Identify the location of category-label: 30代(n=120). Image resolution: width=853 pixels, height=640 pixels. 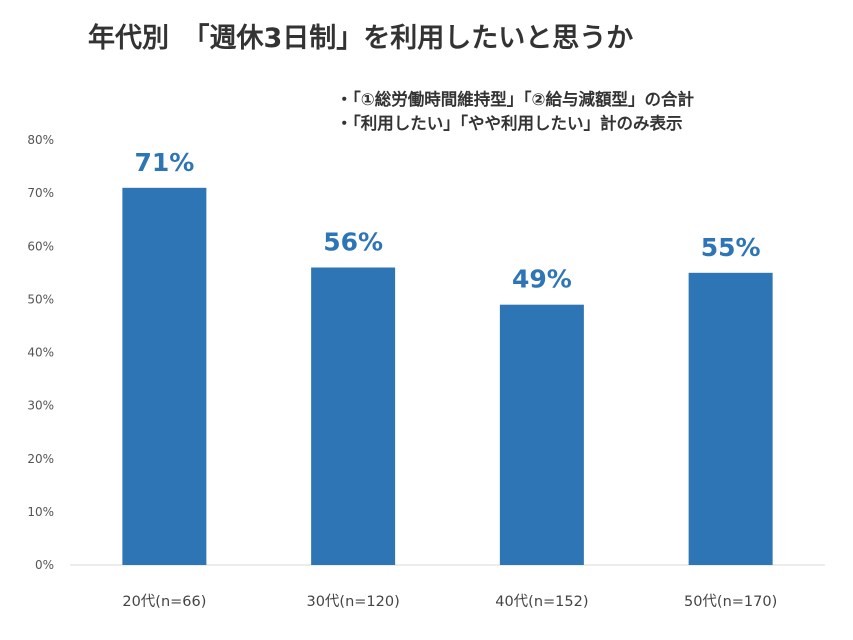
(352, 601).